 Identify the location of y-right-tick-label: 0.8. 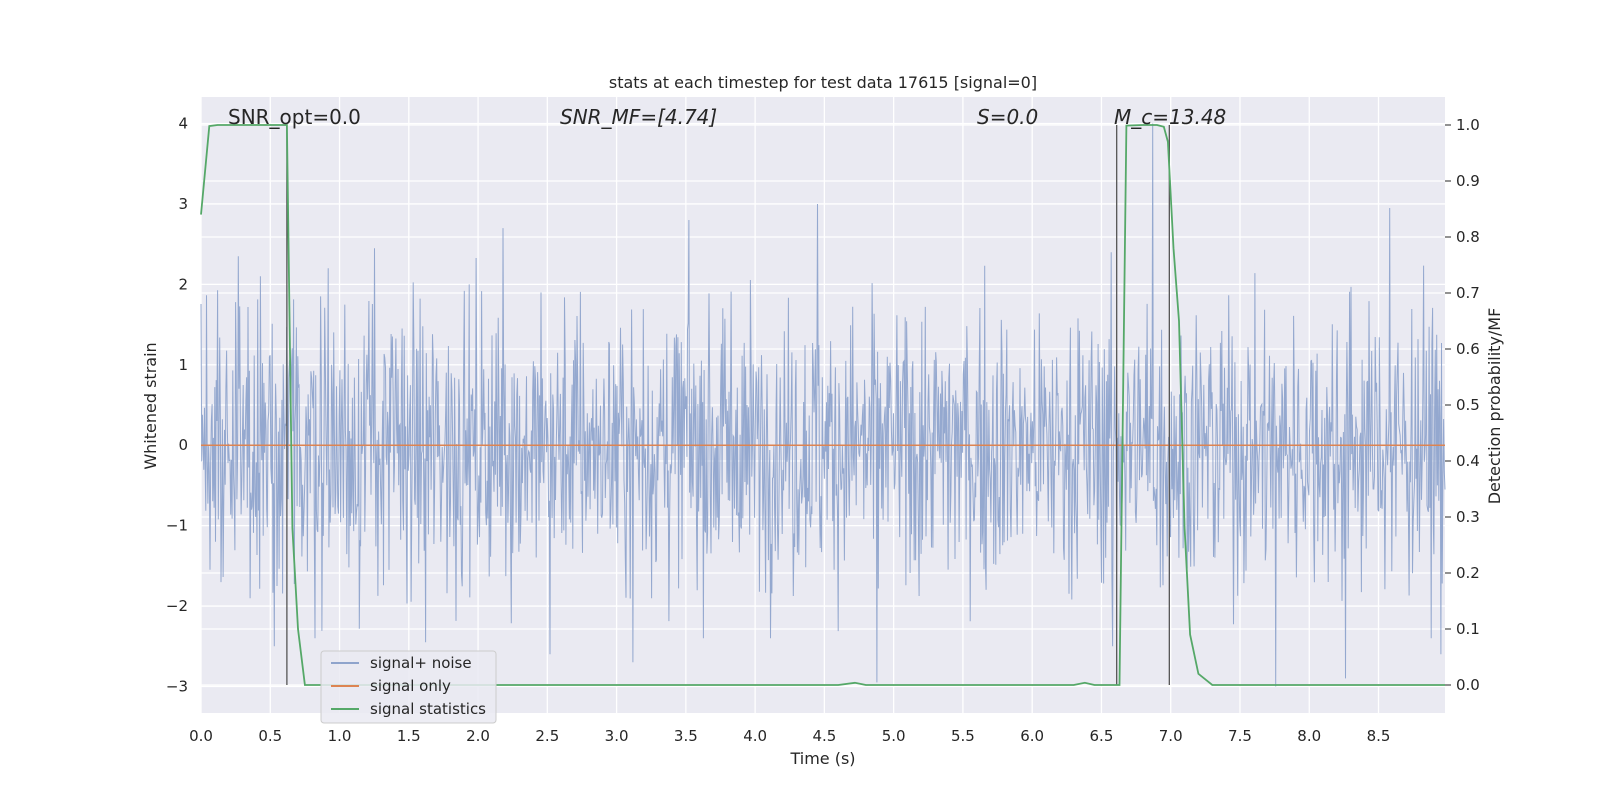
(1468, 237).